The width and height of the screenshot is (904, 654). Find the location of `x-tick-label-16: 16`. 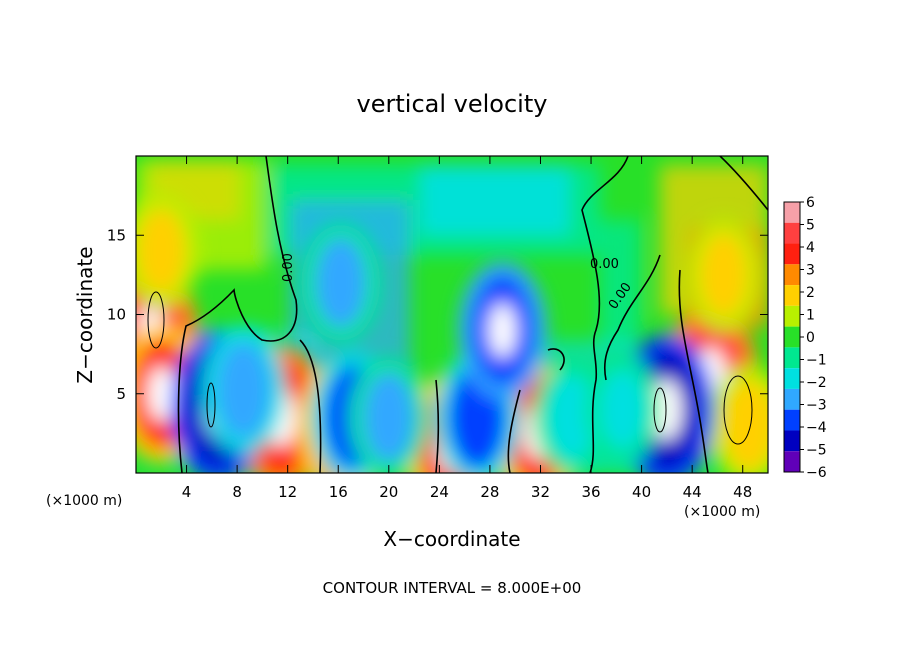

x-tick-label-16: 16 is located at coordinates (338, 492).